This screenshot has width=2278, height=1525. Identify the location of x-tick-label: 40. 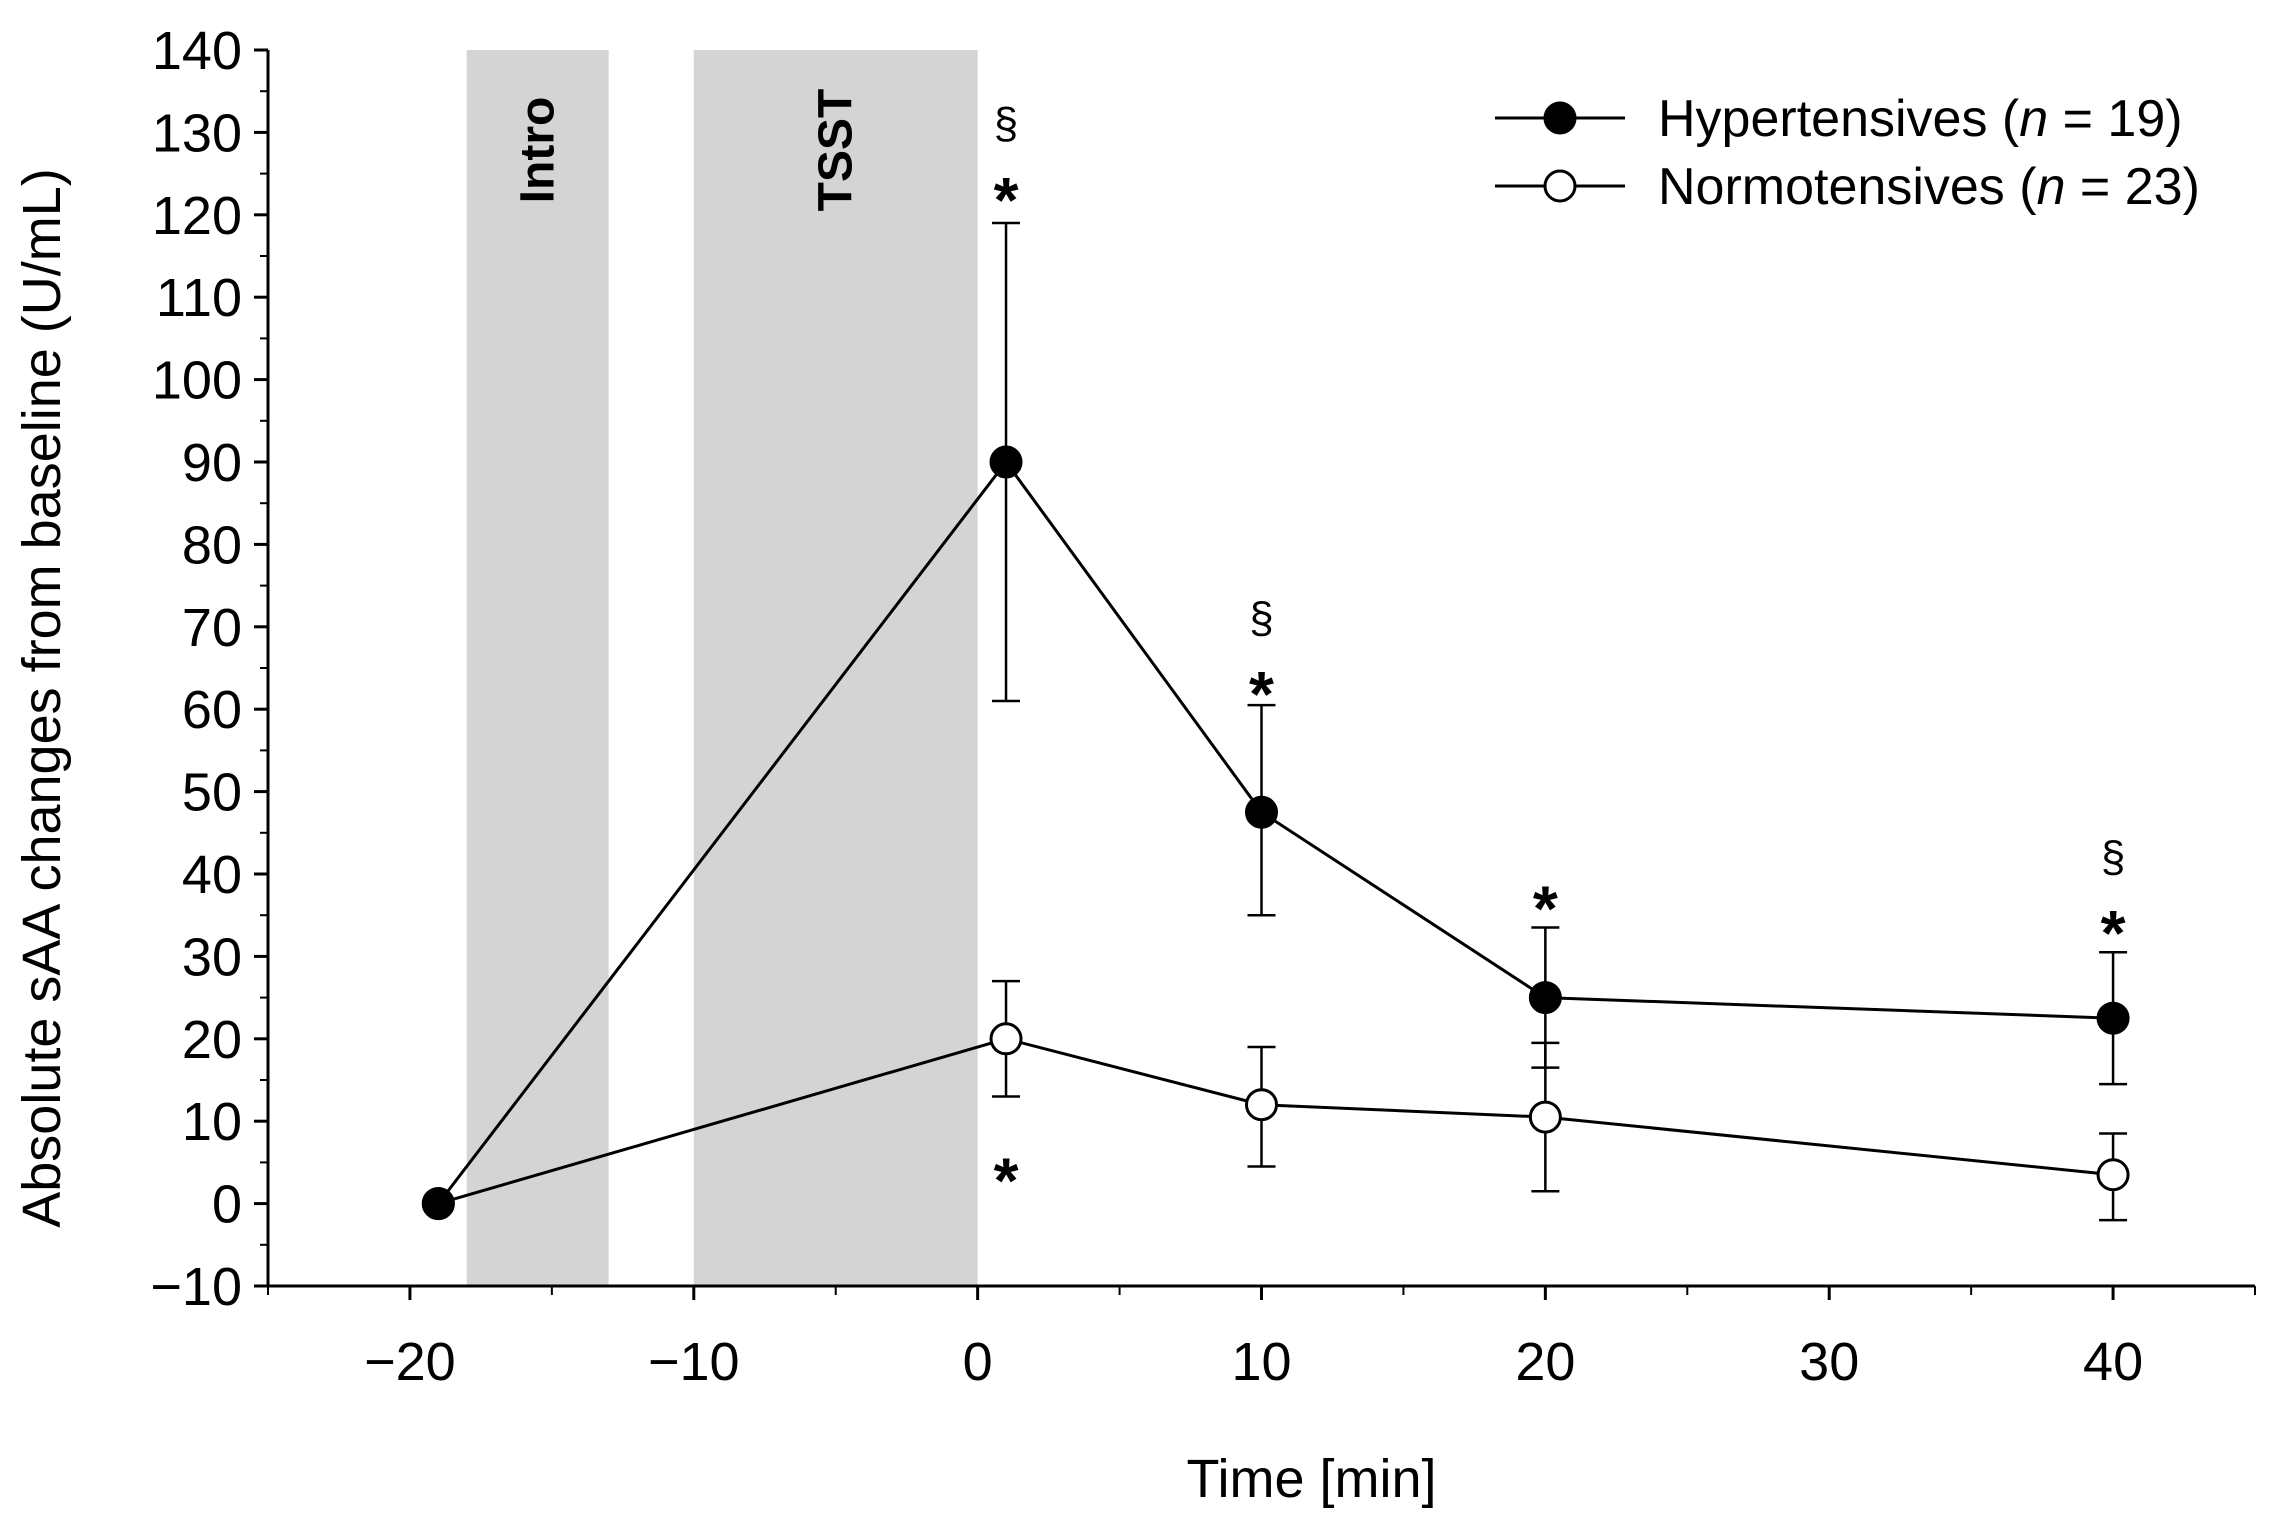
(2113, 1362).